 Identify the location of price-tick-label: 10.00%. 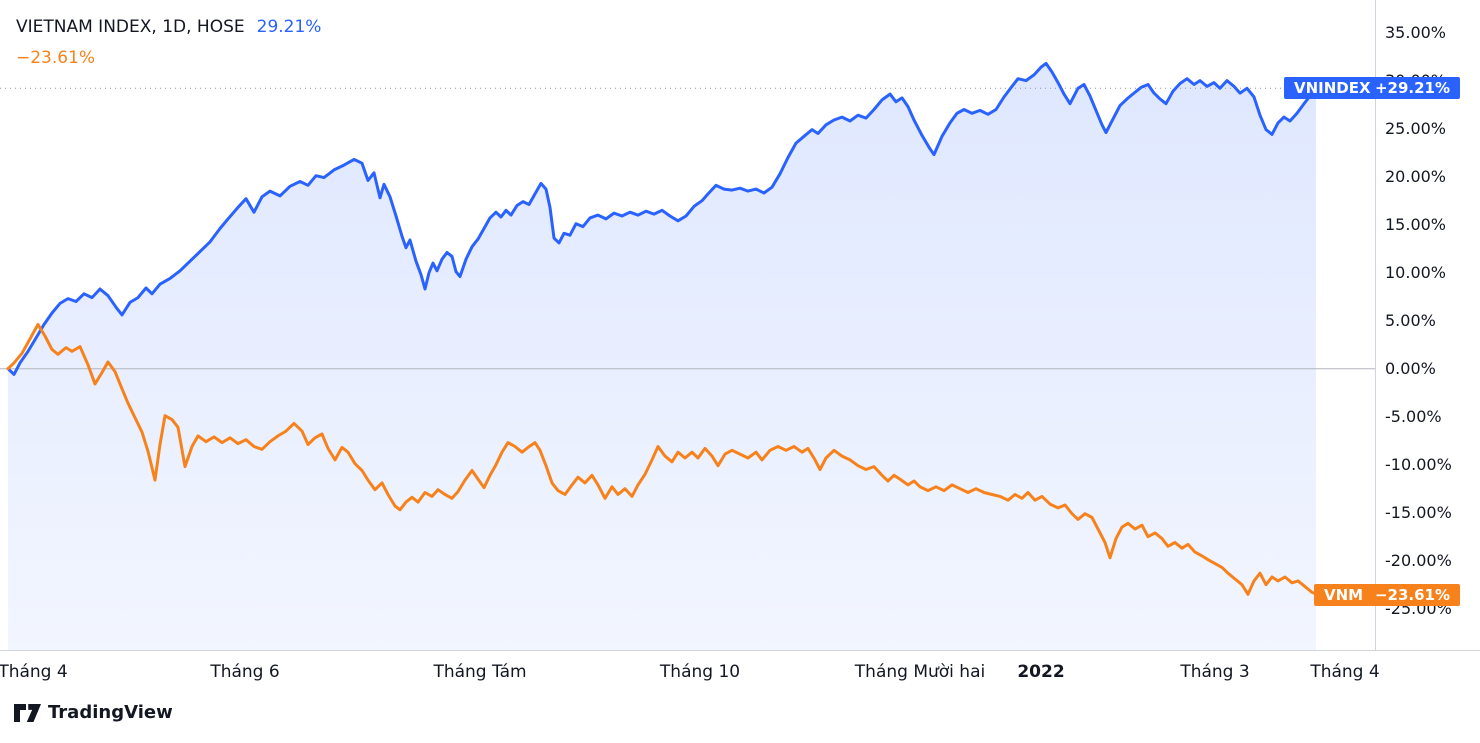
(1416, 272).